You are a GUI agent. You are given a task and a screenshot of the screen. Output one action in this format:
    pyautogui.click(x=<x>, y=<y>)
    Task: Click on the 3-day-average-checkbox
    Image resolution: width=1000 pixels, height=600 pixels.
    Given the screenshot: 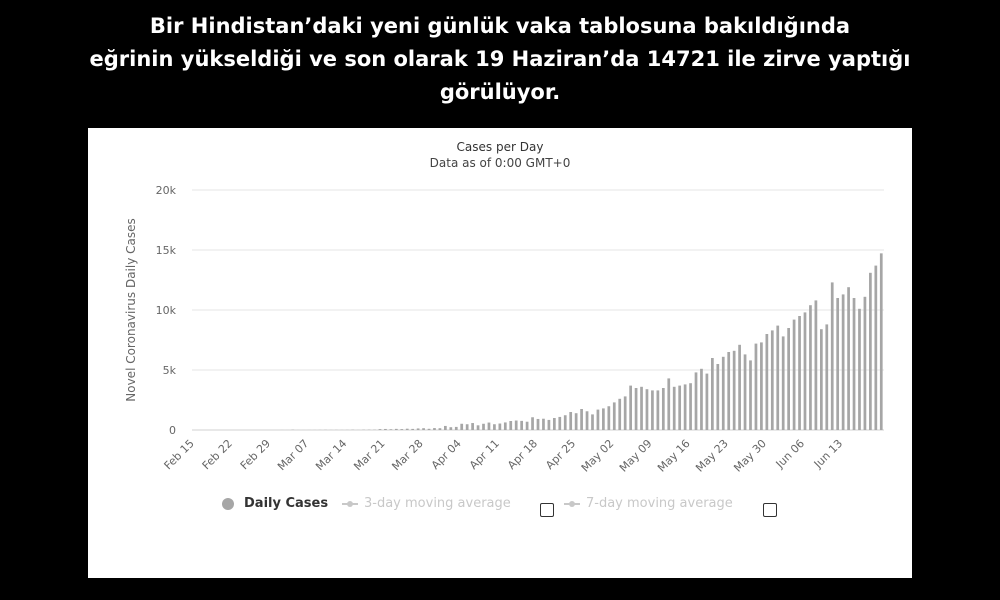 What is the action you would take?
    pyautogui.click(x=547, y=510)
    